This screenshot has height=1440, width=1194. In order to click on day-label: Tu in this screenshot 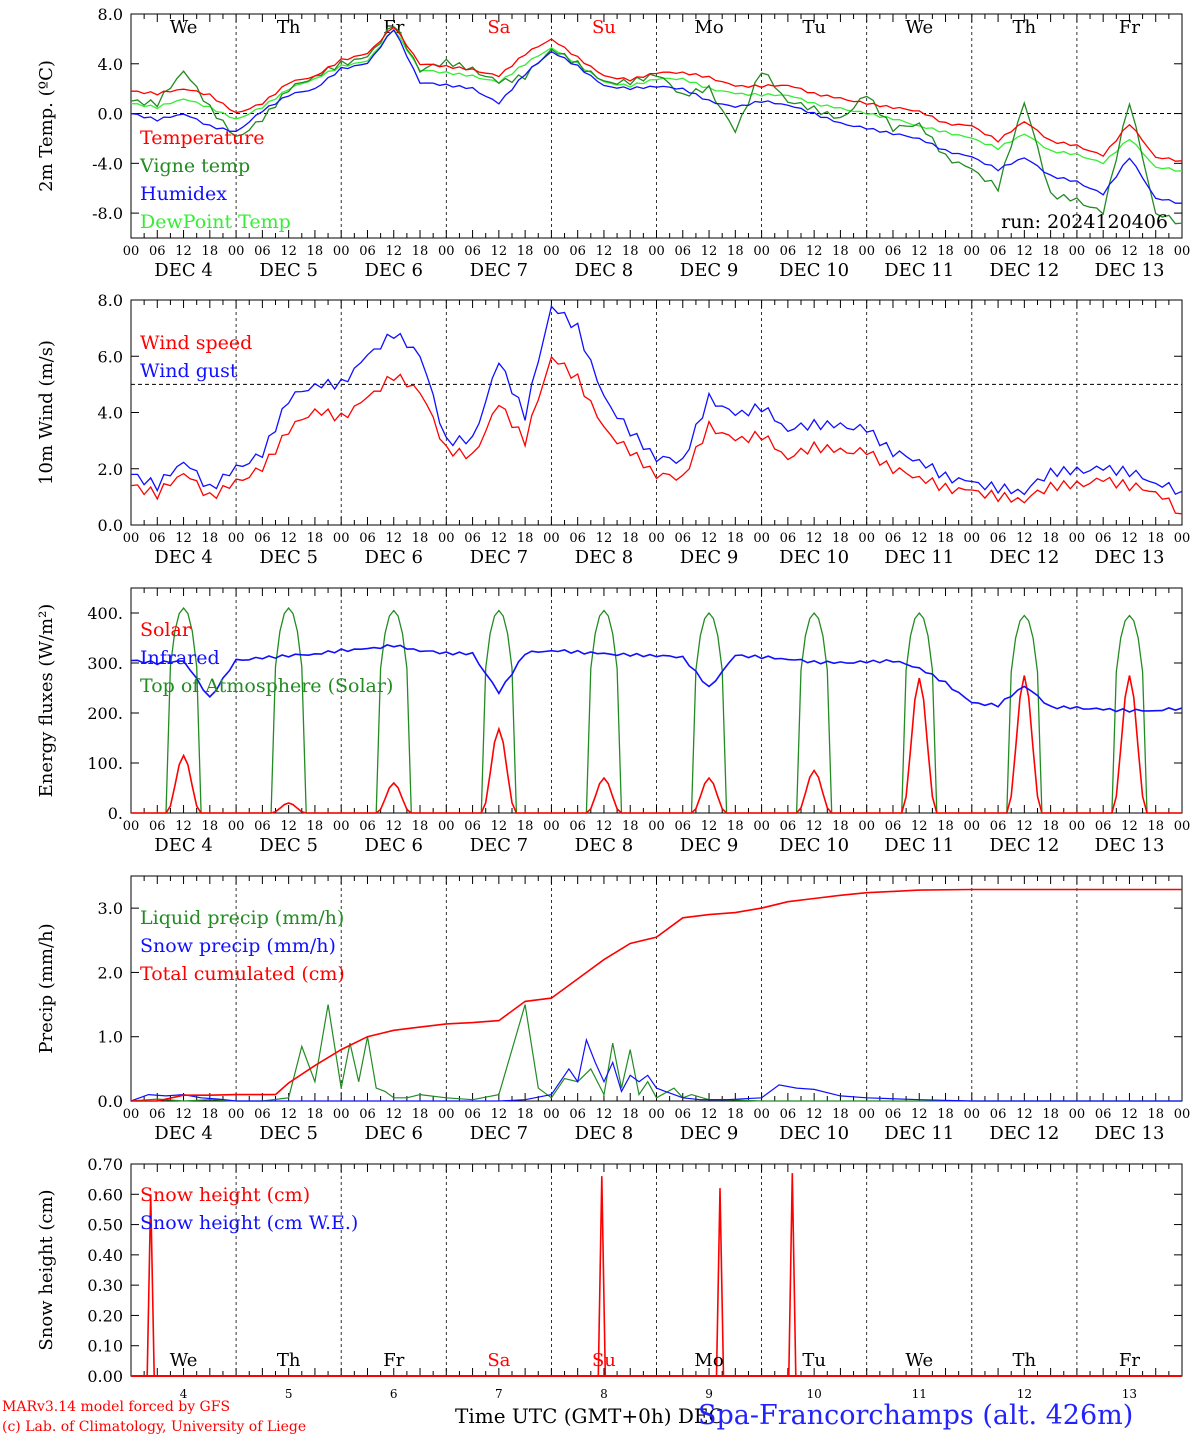, I will do `click(814, 27)`.